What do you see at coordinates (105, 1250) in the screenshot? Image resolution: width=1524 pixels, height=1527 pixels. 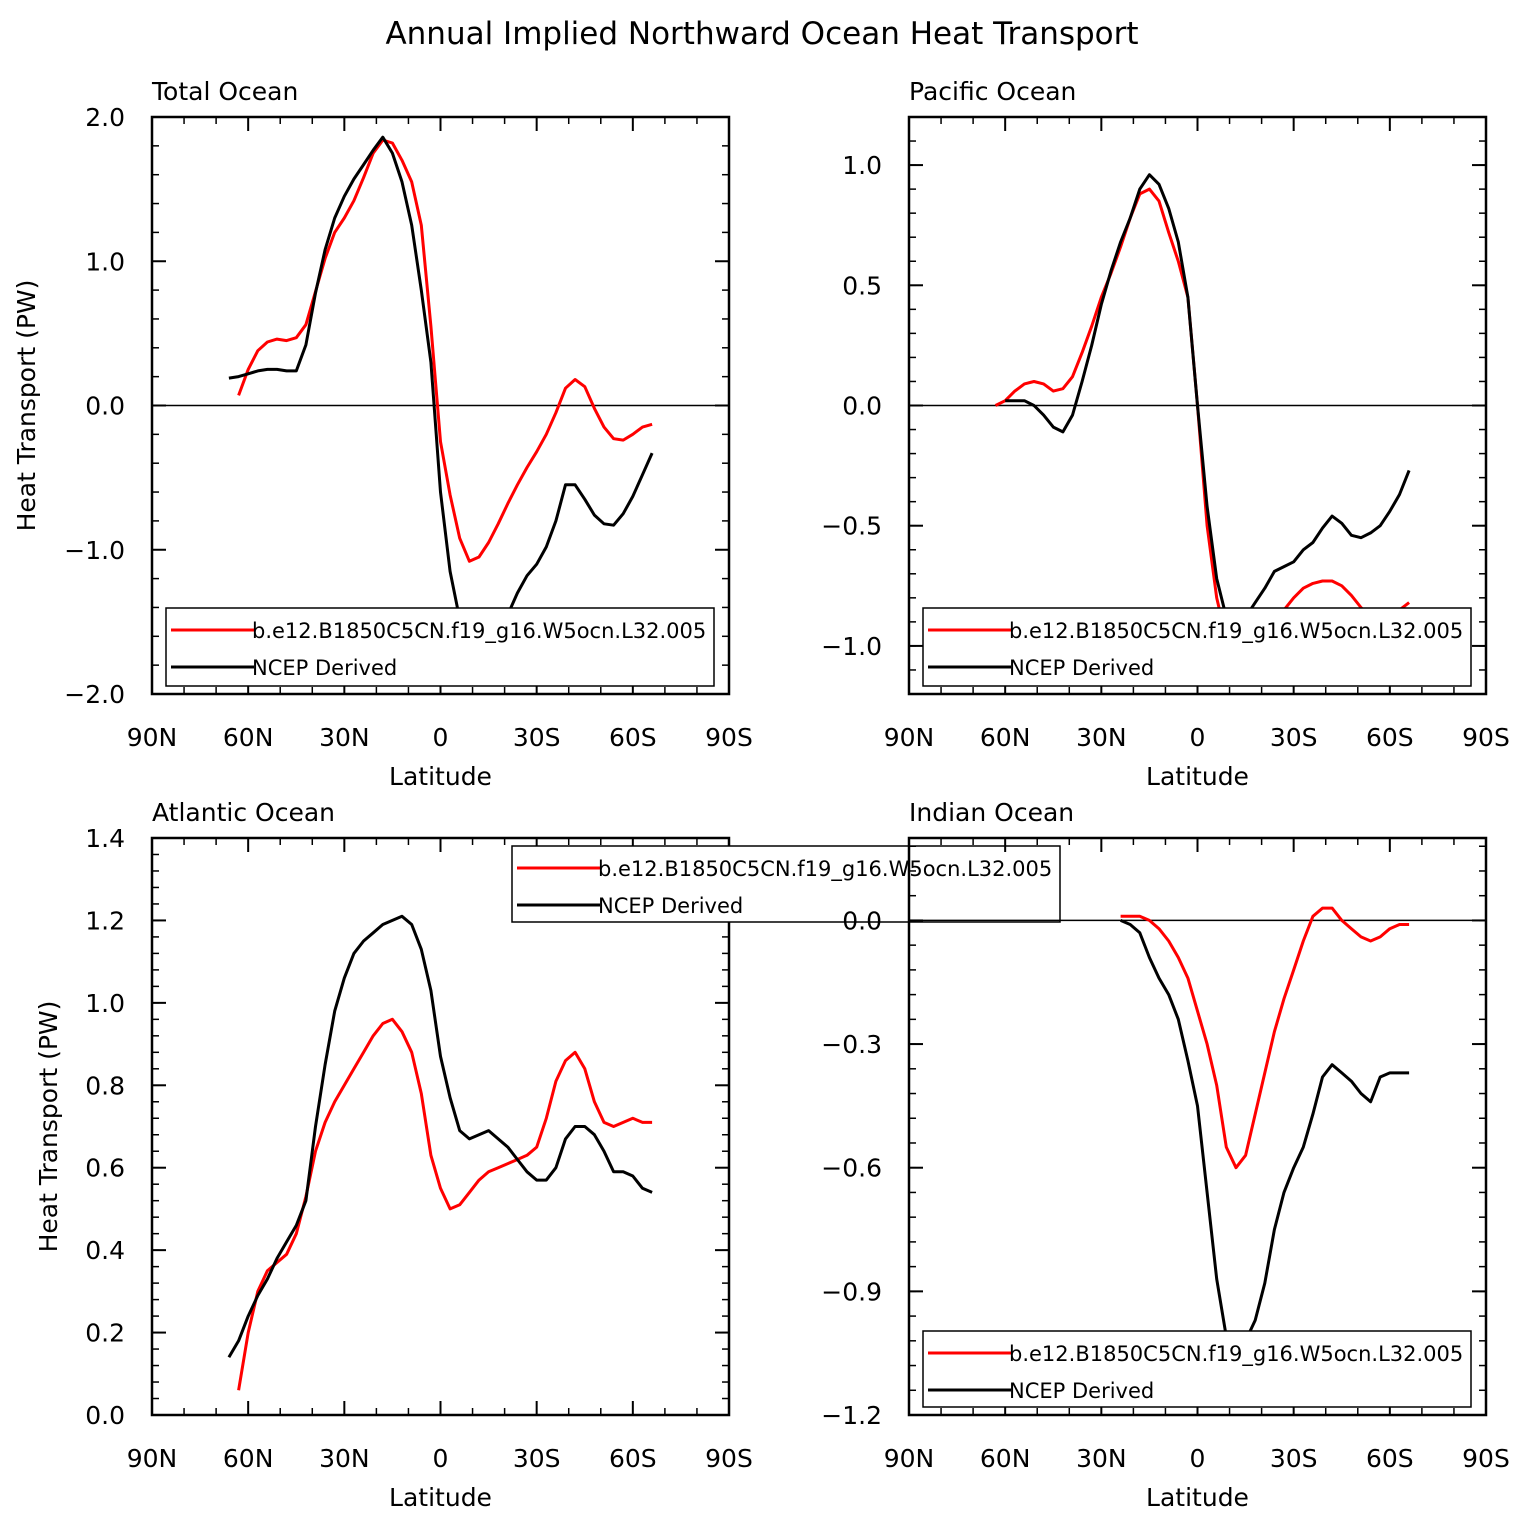 I see `y-tick-label: 0.4` at bounding box center [105, 1250].